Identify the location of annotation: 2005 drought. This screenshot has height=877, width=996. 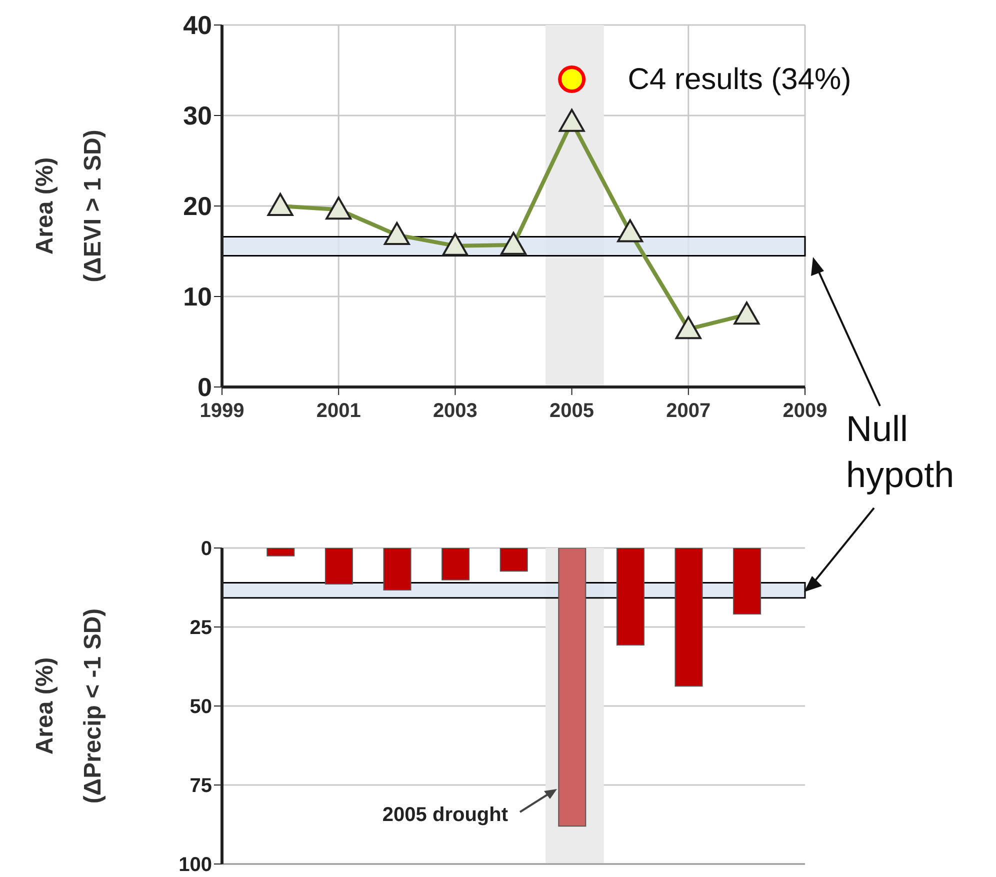
(444, 815).